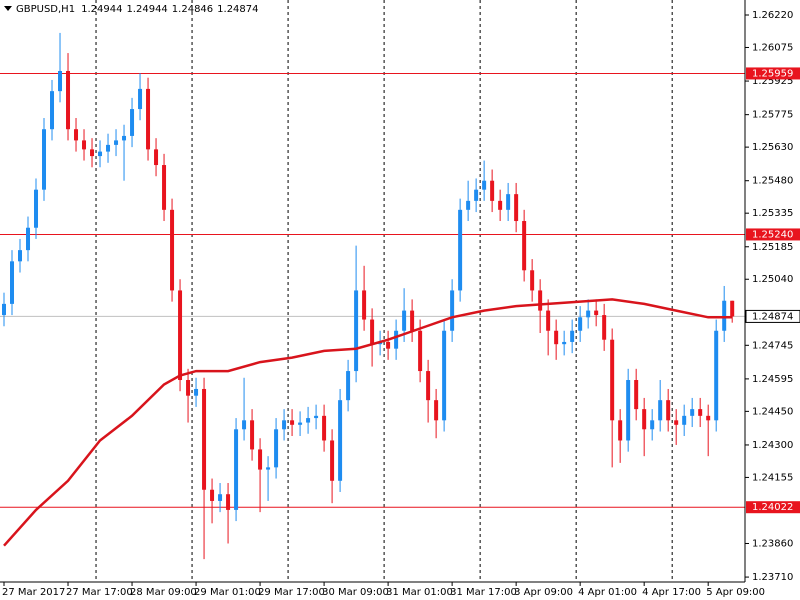 Image resolution: width=800 pixels, height=600 pixels. Describe the element at coordinates (163, 592) in the screenshot. I see `x-tick-label: 28 Mar 09:00` at that location.